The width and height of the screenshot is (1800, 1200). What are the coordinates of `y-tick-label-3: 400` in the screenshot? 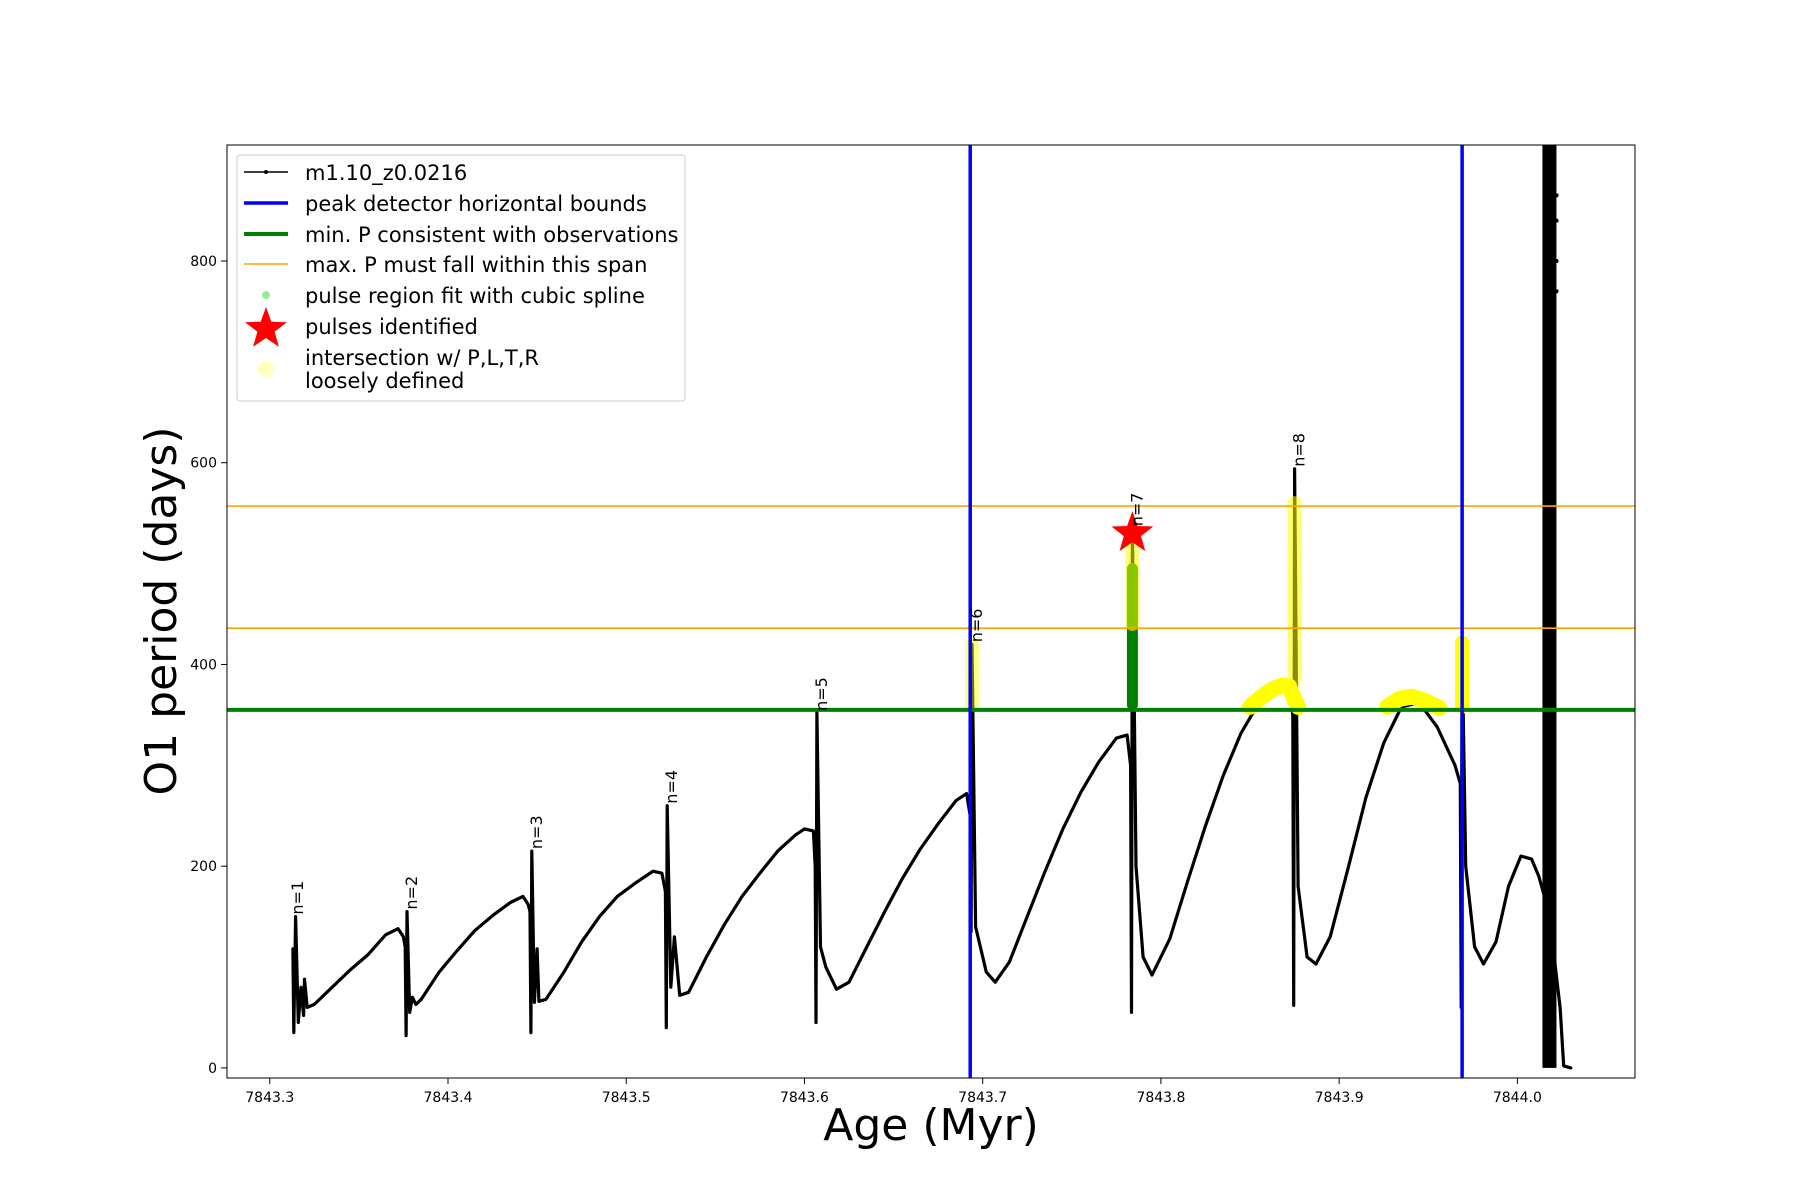 It's located at (203, 665).